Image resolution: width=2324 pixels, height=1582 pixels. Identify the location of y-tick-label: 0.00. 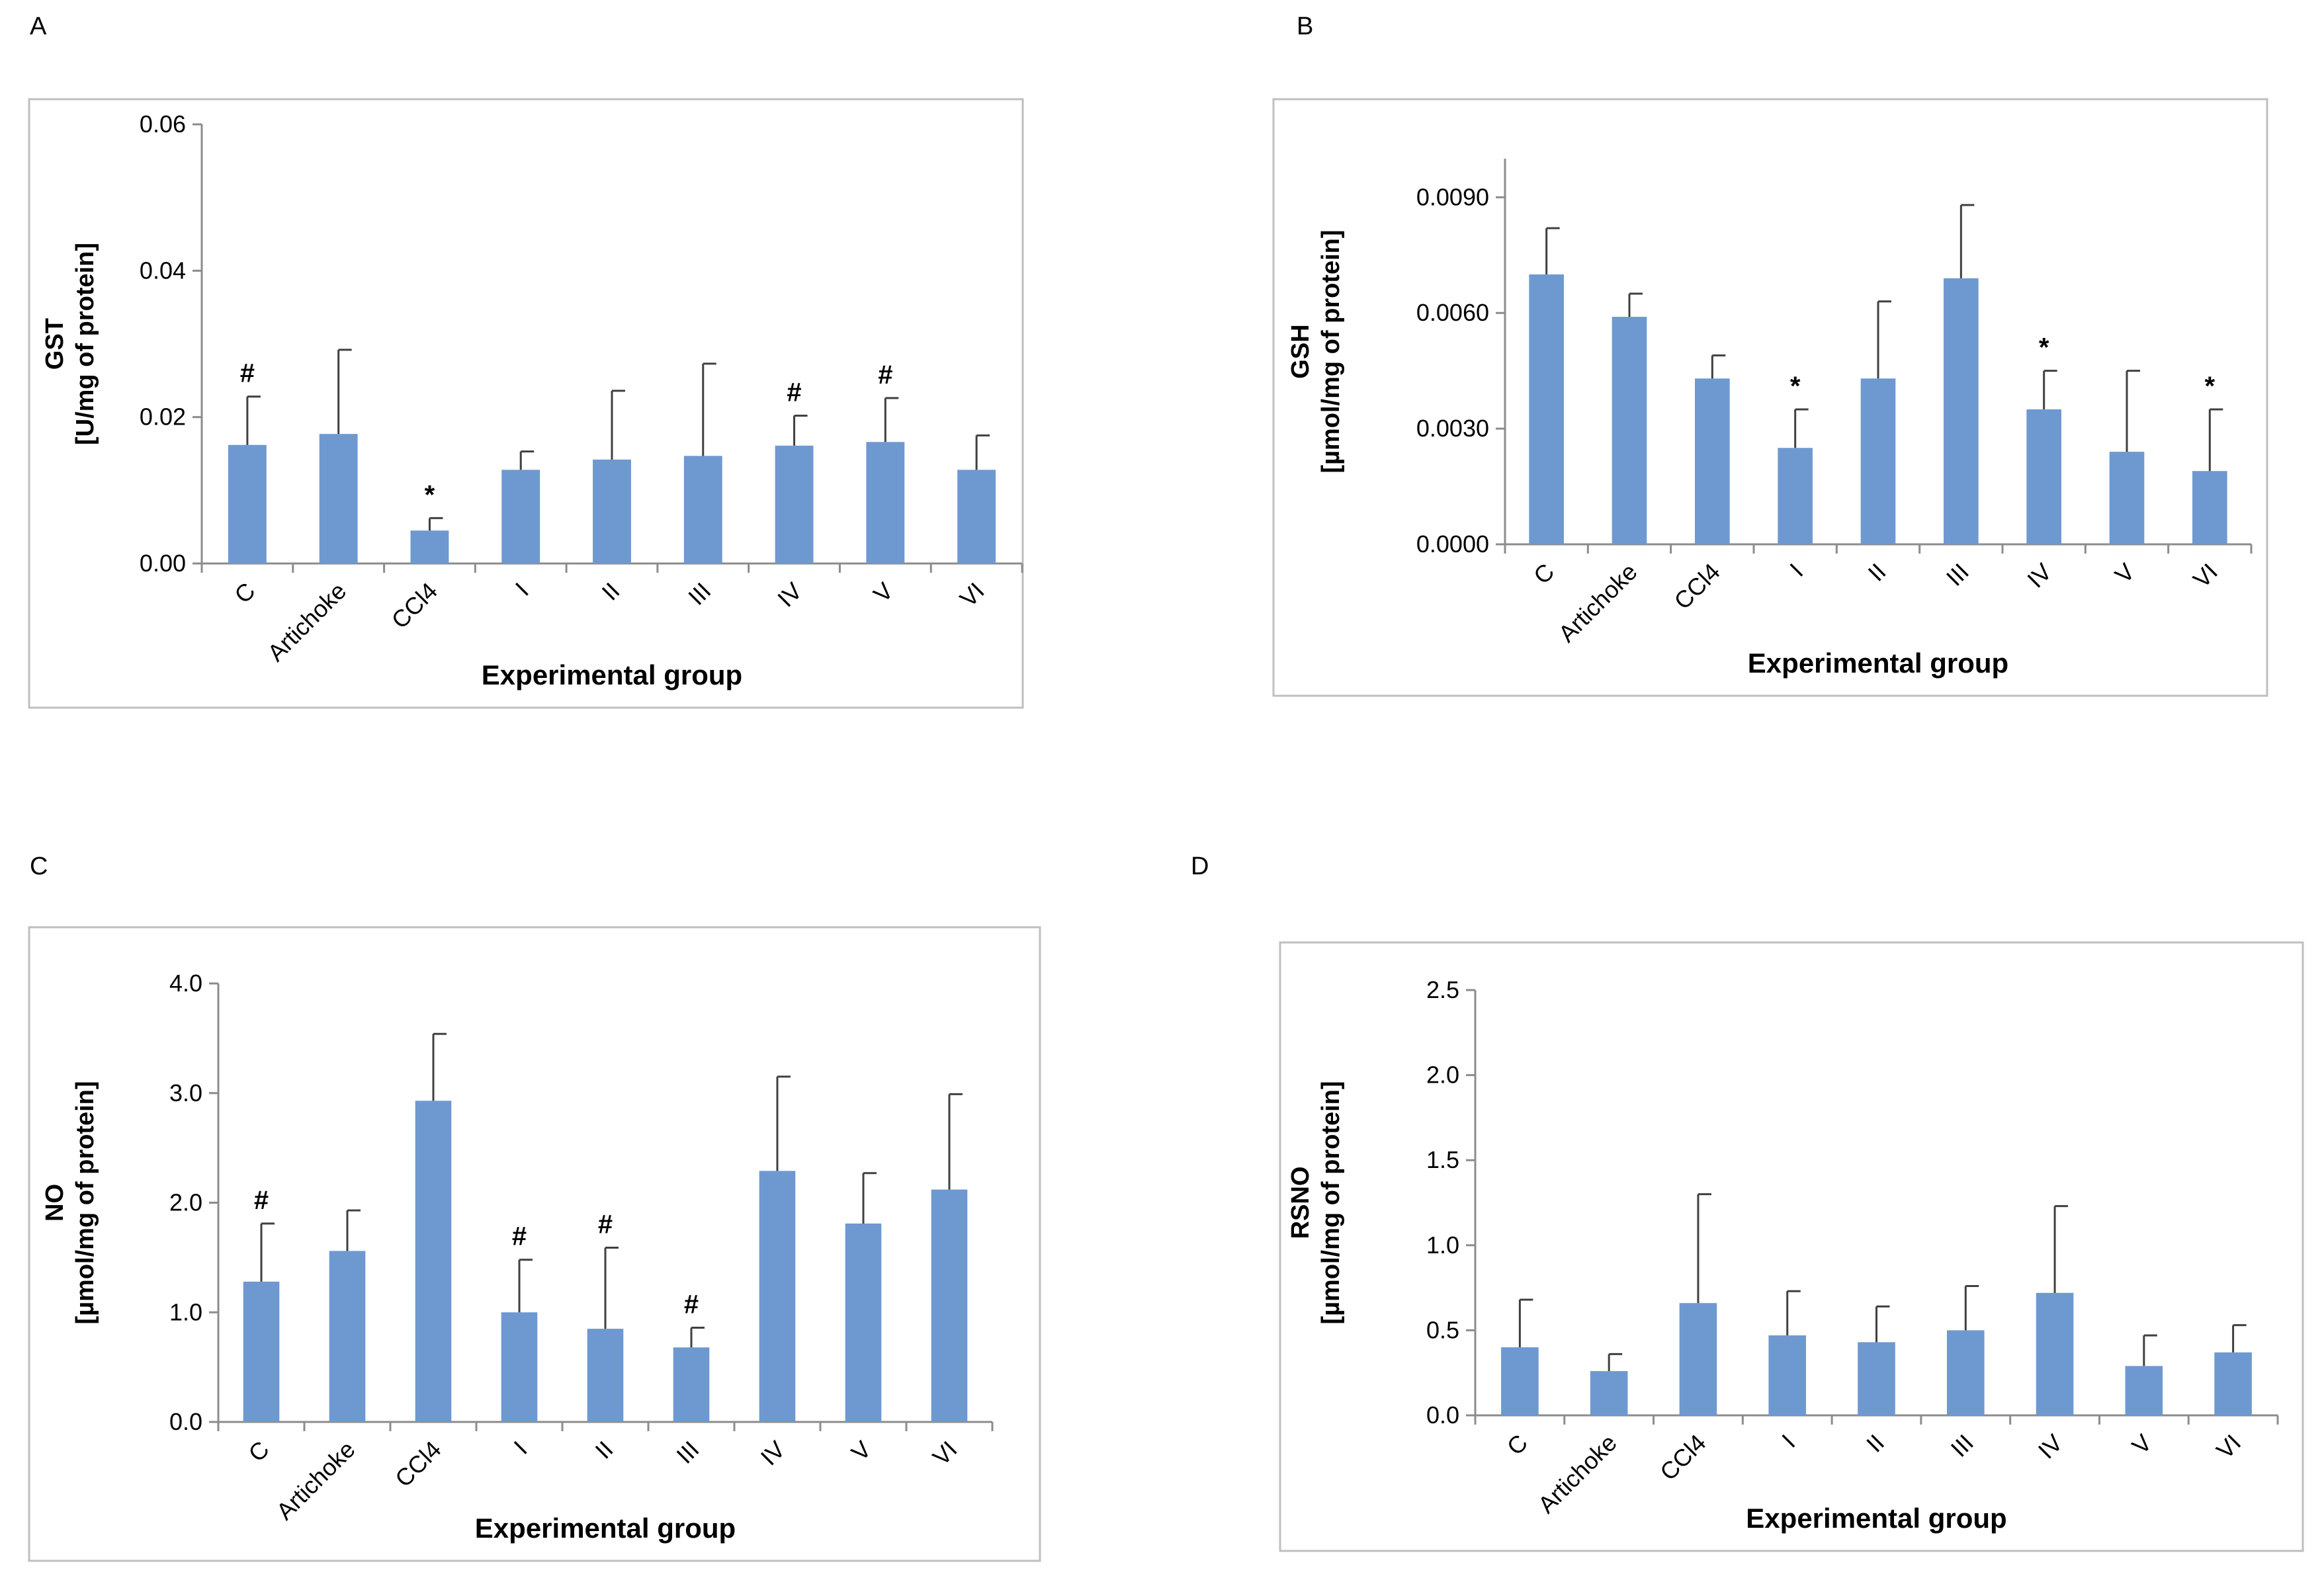
(163, 563).